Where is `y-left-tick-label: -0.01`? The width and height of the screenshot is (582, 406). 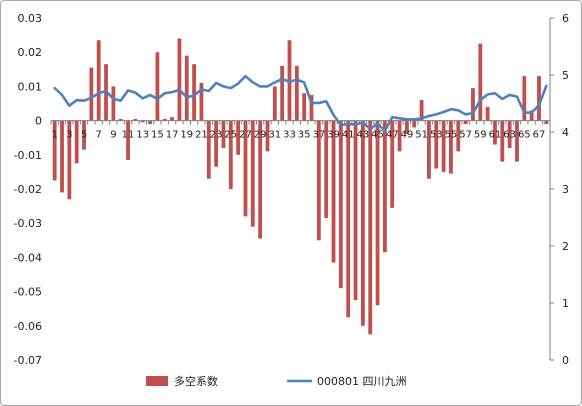 y-left-tick-label: -0.01 is located at coordinates (28, 155).